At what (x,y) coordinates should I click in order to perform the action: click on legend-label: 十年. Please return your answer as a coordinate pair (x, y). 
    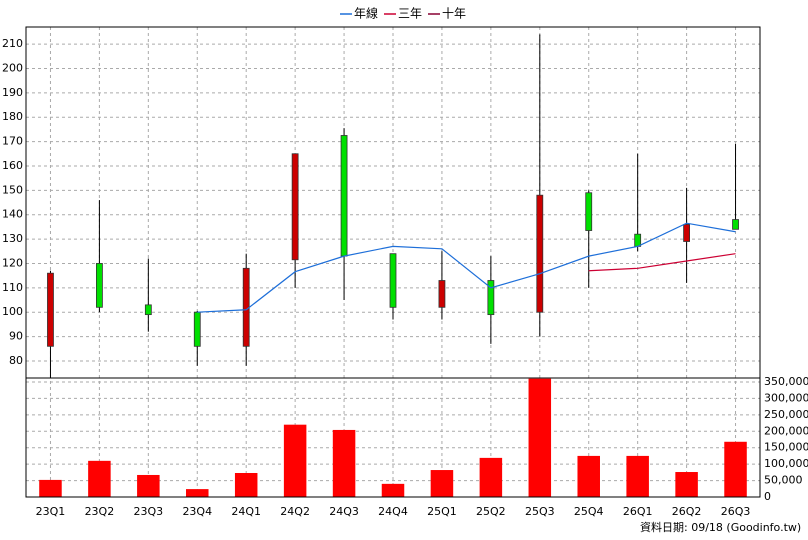
    Looking at the image, I should click on (454, 14).